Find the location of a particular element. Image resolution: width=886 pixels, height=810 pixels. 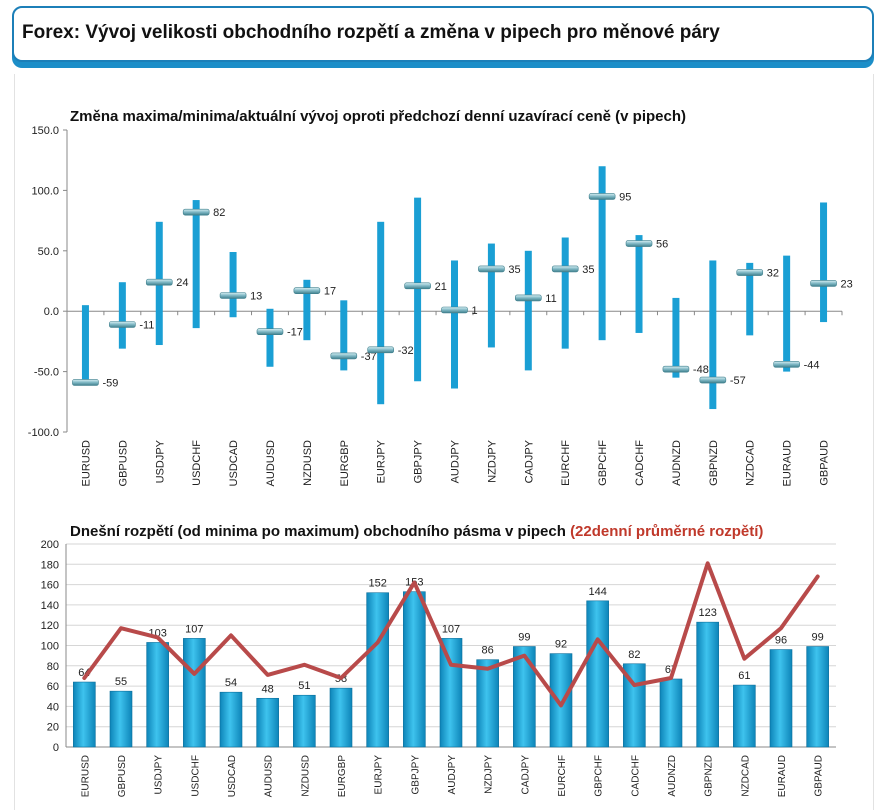

chart2-category-label: AUDNZD is located at coordinates (672, 776).